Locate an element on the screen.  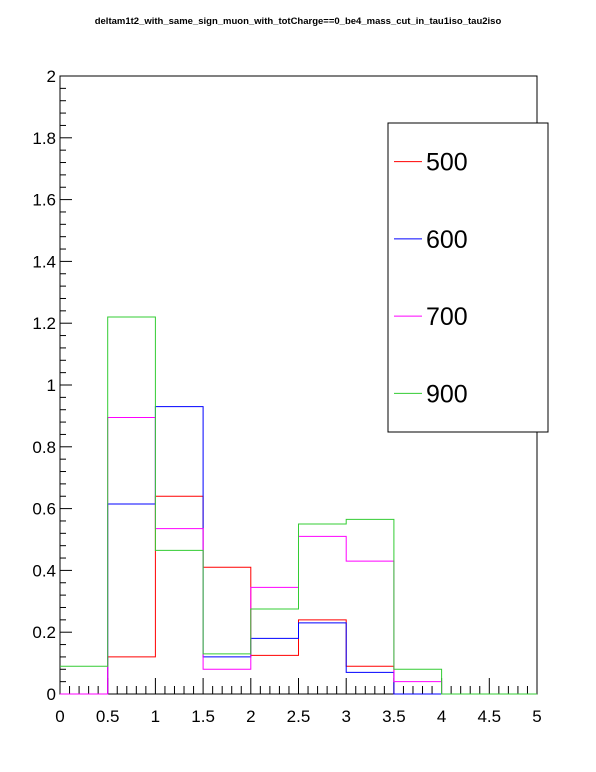
y-tick-label: 0.4 is located at coordinates (44, 570).